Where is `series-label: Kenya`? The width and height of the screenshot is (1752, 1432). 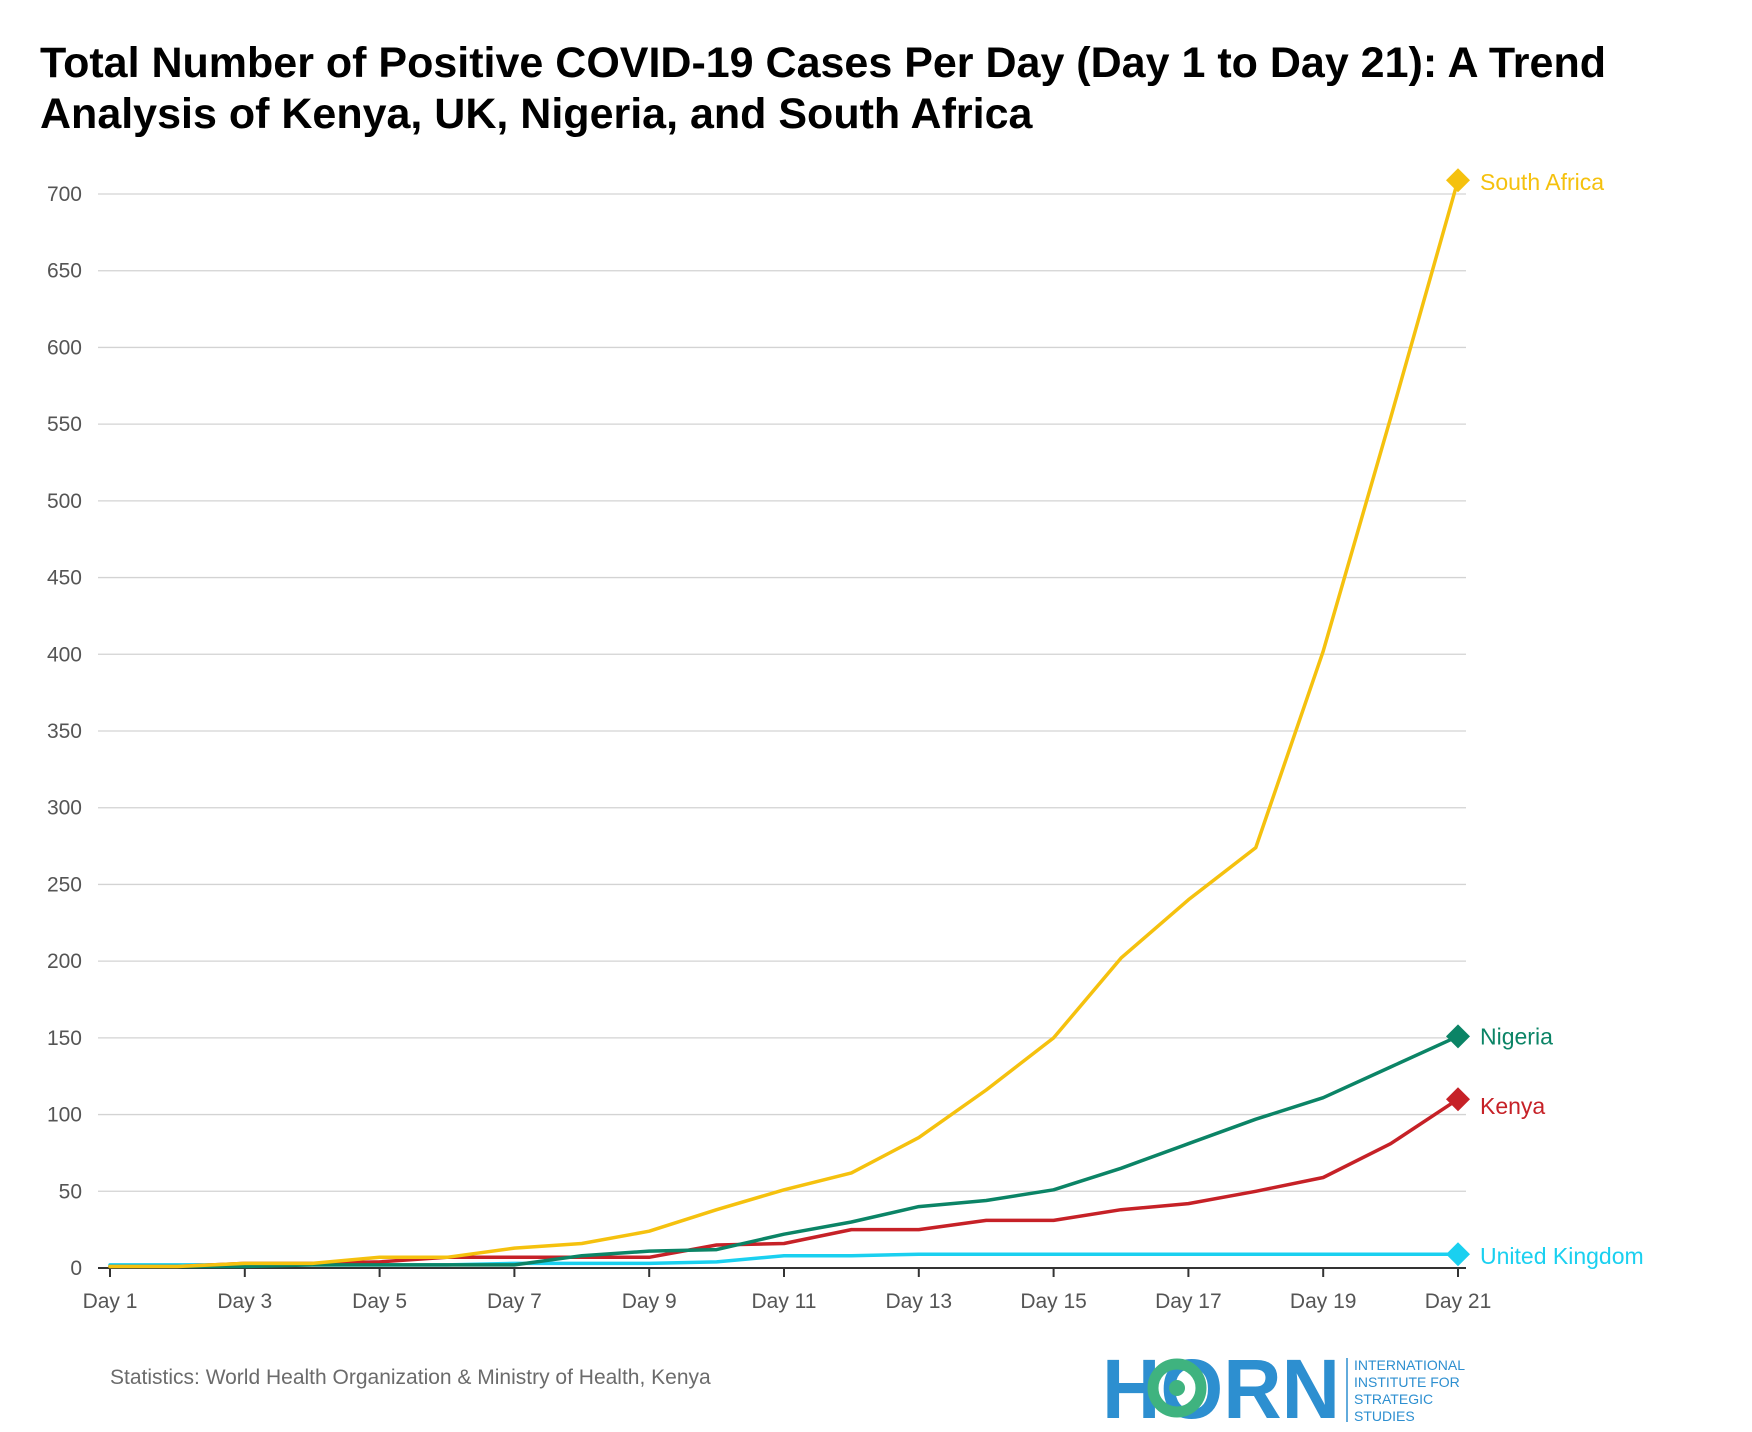 series-label: Kenya is located at coordinates (1512, 1106).